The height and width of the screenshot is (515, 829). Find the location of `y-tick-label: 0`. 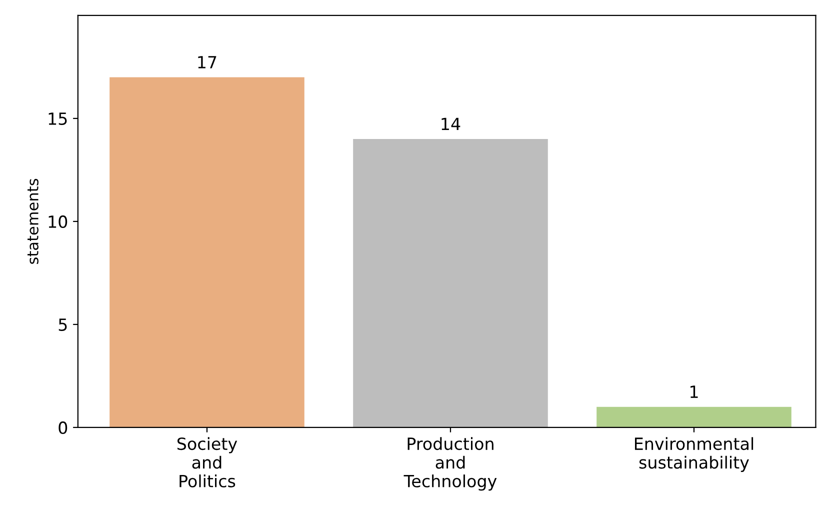

y-tick-label: 0 is located at coordinates (63, 427).